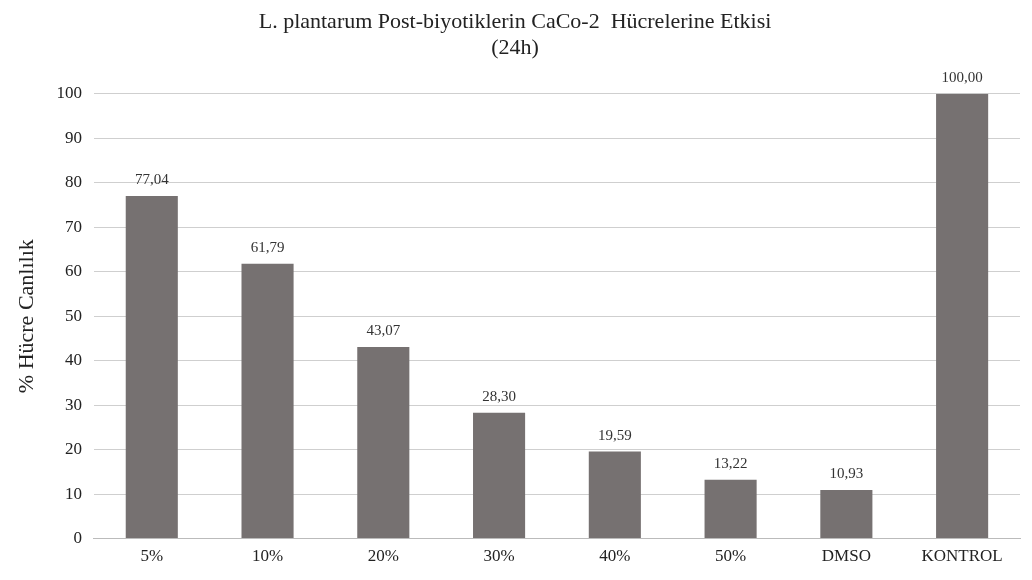  What do you see at coordinates (267, 247) in the screenshot?
I see `data-label: 61,79` at bounding box center [267, 247].